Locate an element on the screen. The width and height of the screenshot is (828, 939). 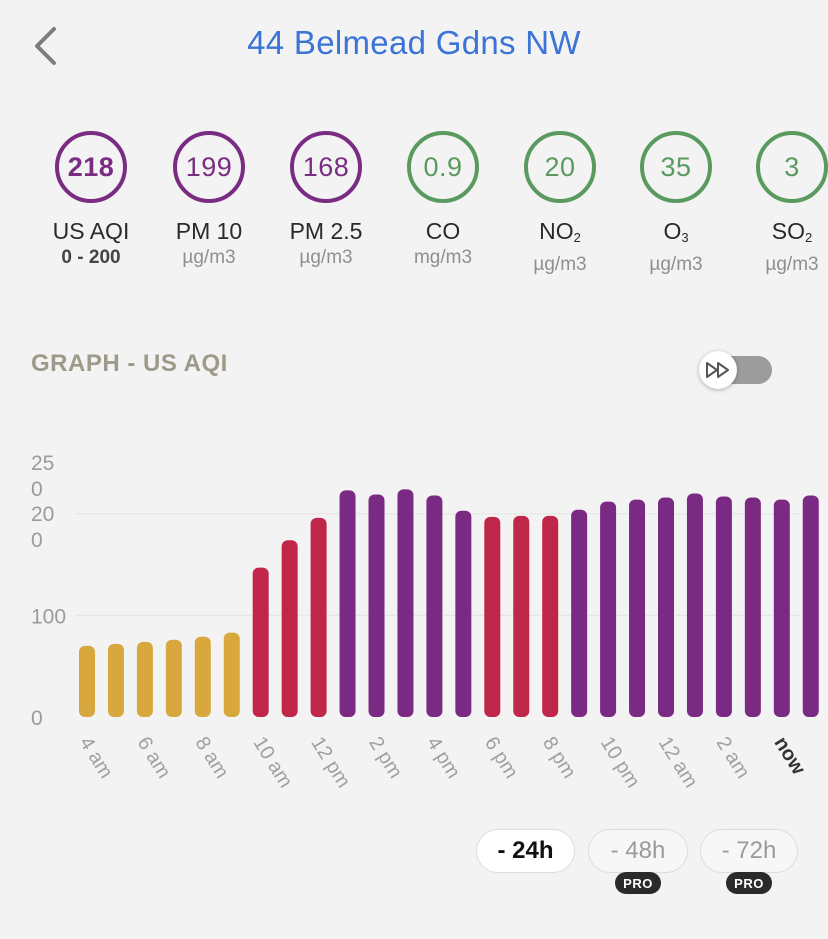
graph-title: GRAPH - US AQI is located at coordinates (129, 363).